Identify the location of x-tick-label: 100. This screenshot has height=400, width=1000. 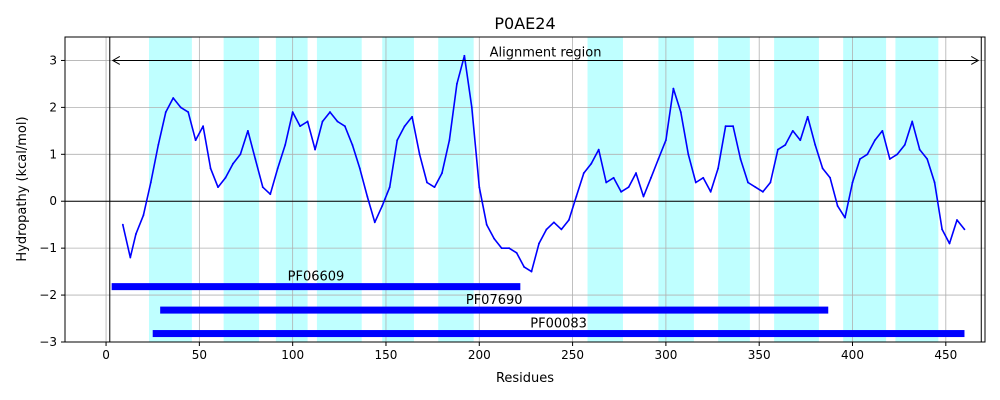
(292, 355).